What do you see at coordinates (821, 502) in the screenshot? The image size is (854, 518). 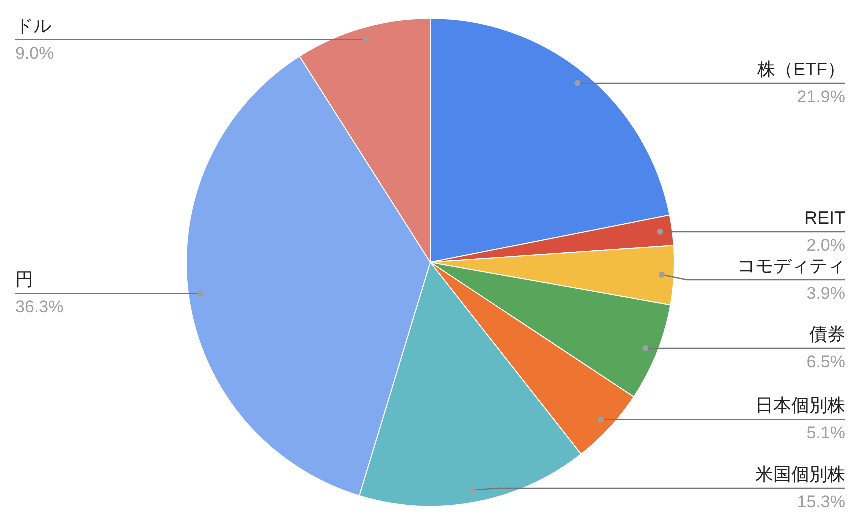 I see `data-label: 15.3%` at bounding box center [821, 502].